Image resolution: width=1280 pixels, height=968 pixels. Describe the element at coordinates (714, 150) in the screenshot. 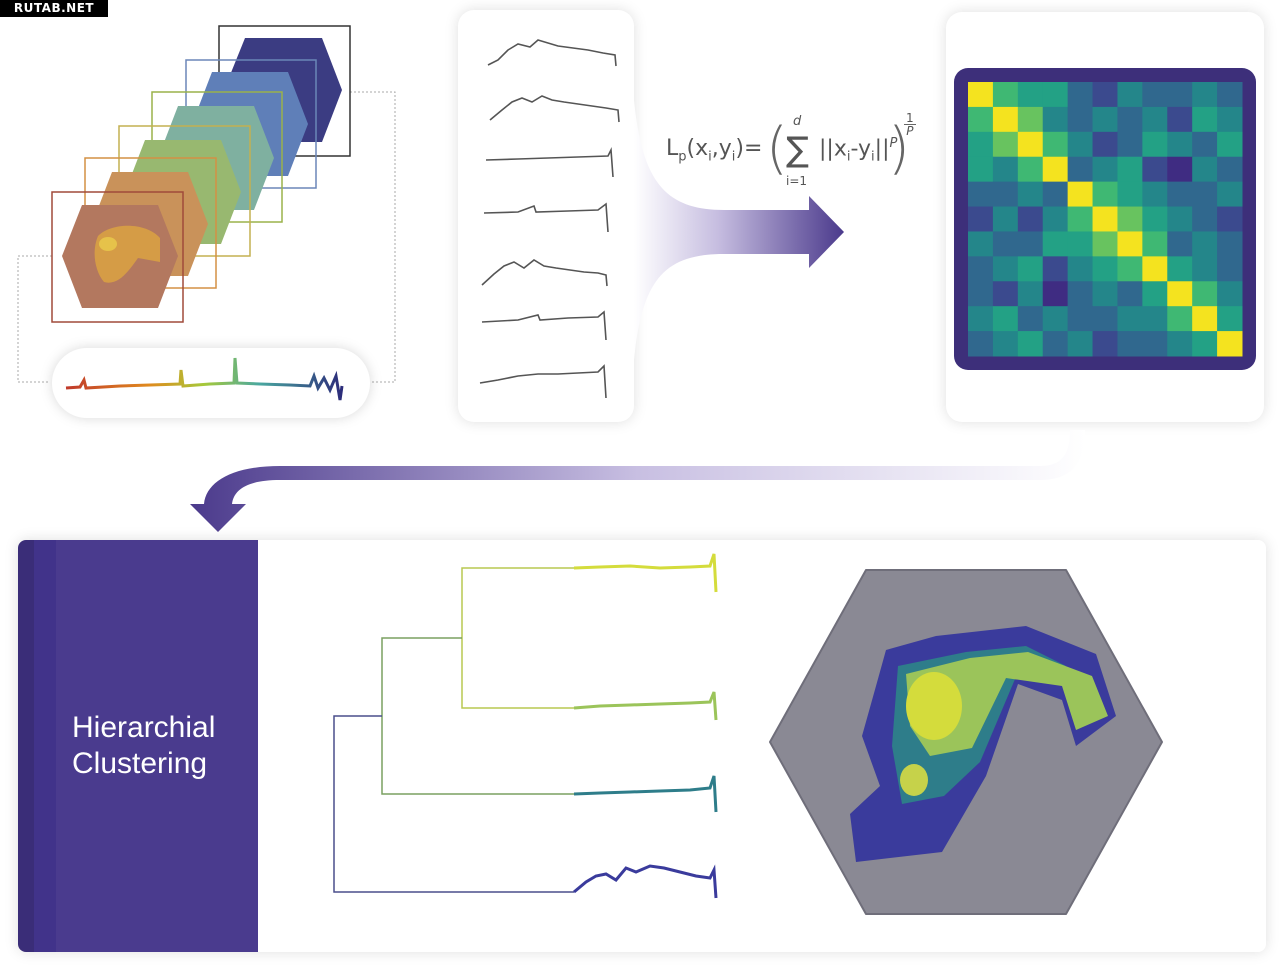

I see `formula-lhs: Lp(xi,yi)=` at that location.